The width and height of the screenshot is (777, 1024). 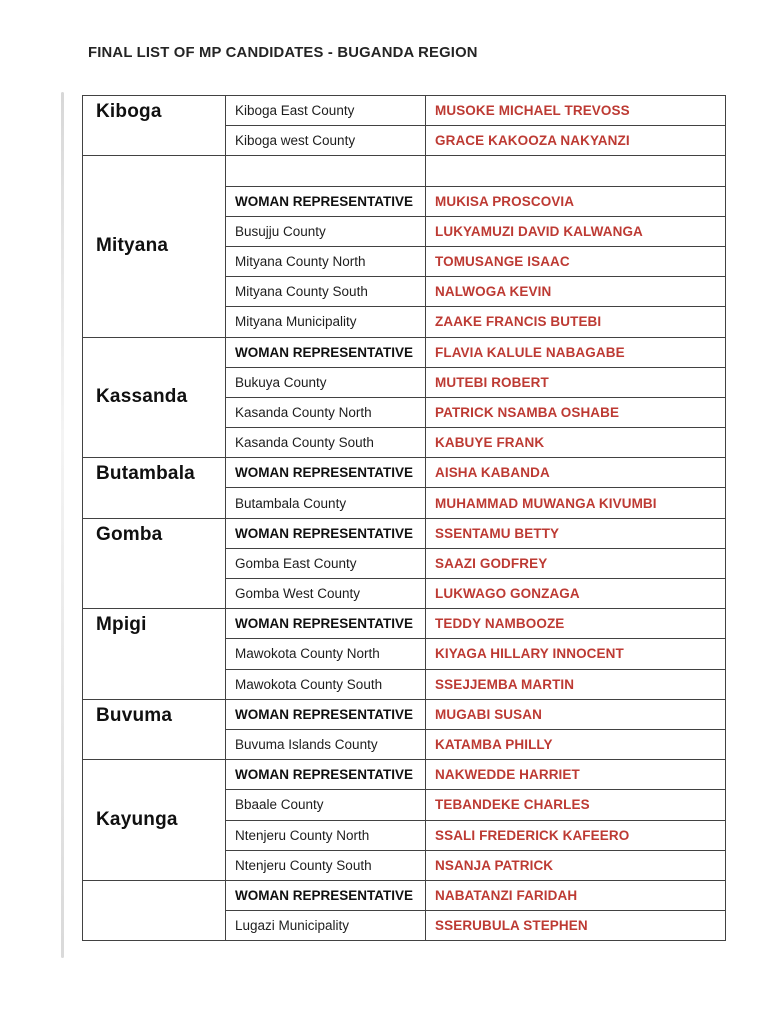 I want to click on candidate-cell: MUKISA PROSCOVIA, so click(x=575, y=201).